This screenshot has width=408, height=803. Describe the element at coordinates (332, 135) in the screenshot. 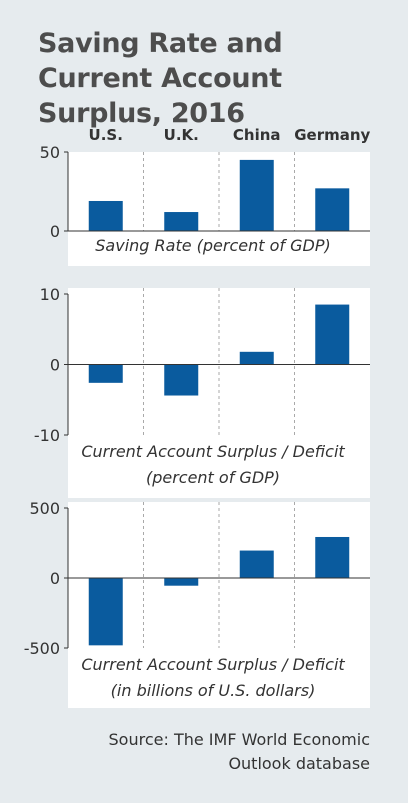

I see `category-label: Germany` at that location.